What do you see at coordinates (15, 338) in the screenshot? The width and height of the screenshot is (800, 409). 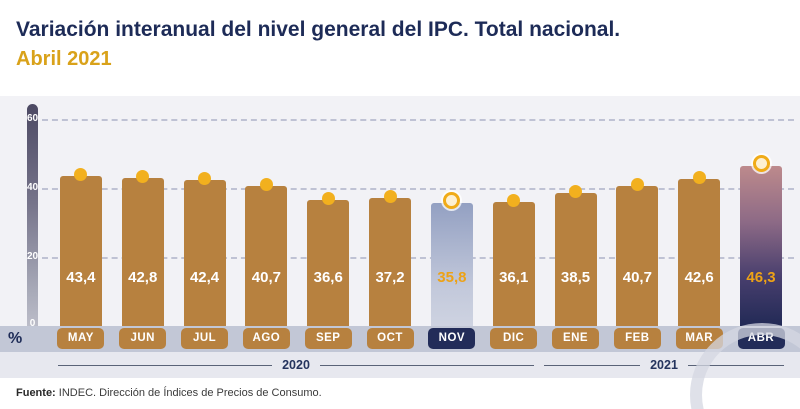 I see `percent-axis-label: %` at bounding box center [15, 338].